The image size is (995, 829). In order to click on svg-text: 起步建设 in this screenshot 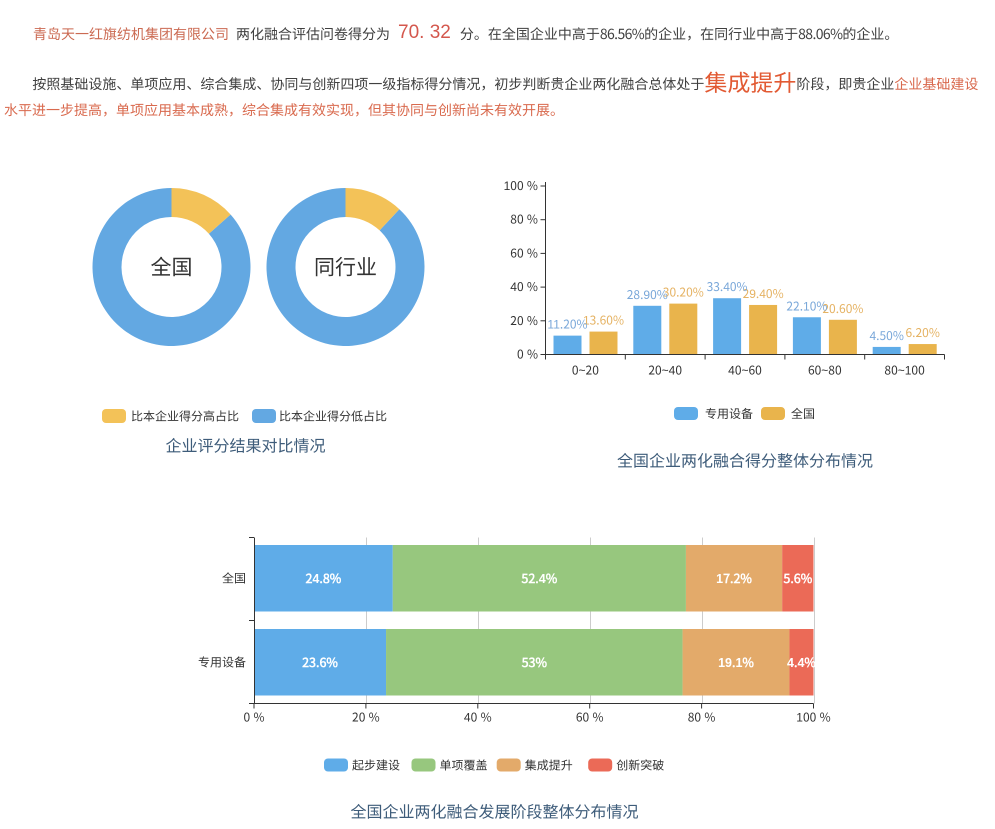, I will do `click(376, 765)`.